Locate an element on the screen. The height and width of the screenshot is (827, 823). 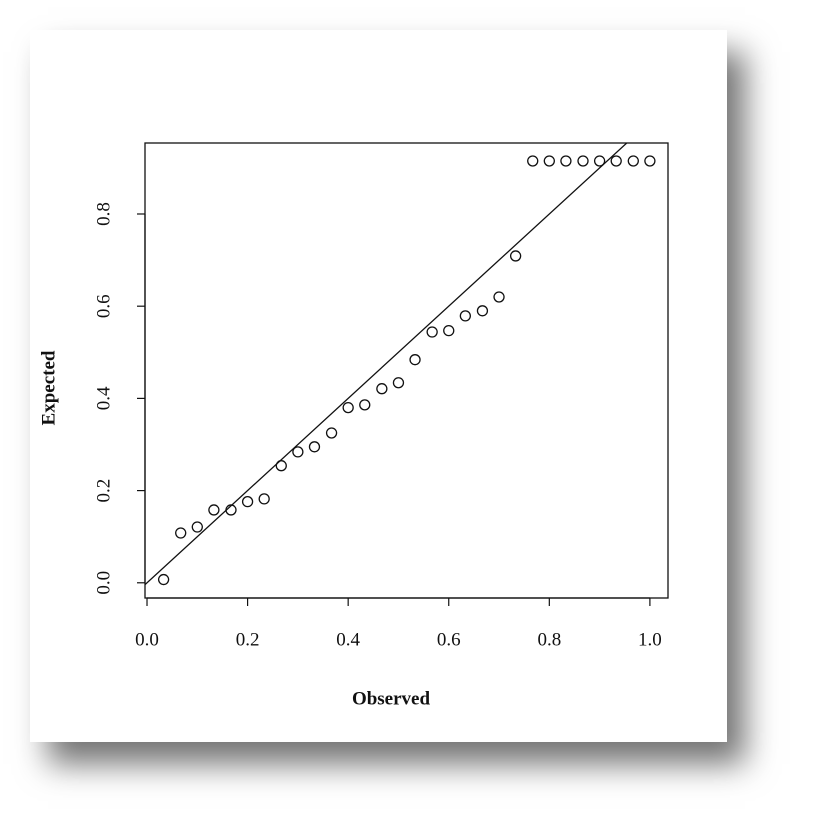
y-tick-label: 0.2 is located at coordinates (103, 491).